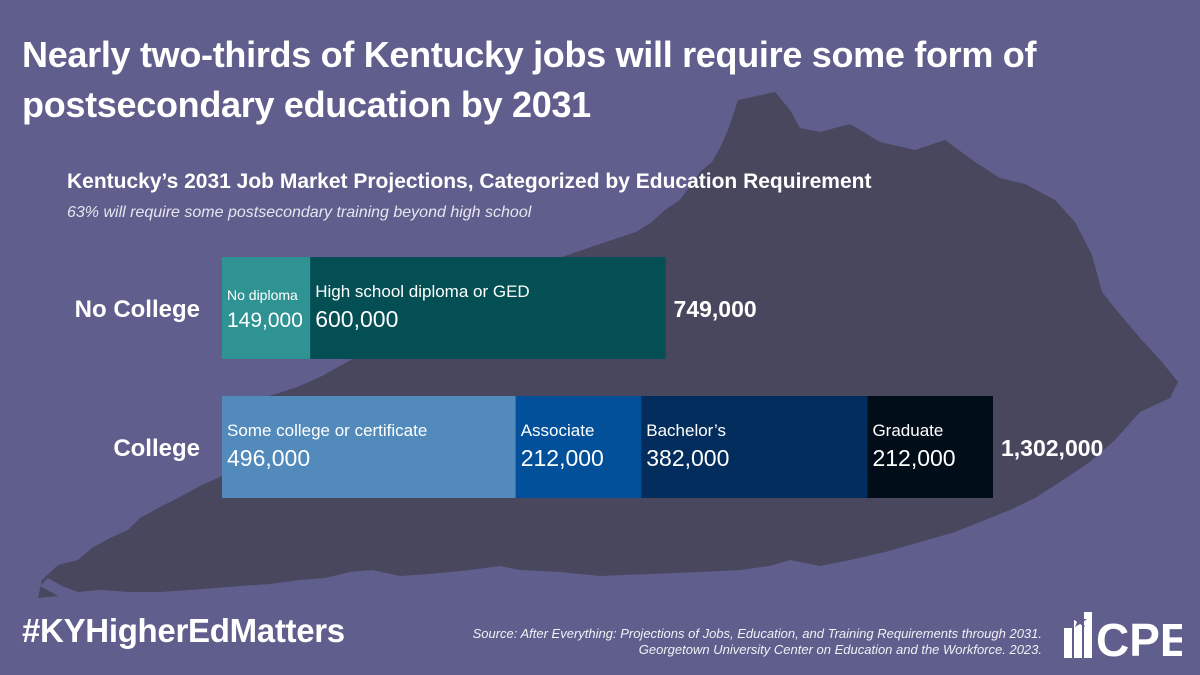 The height and width of the screenshot is (675, 1200). I want to click on segment-name-label: High school diploma or GED, so click(422, 291).